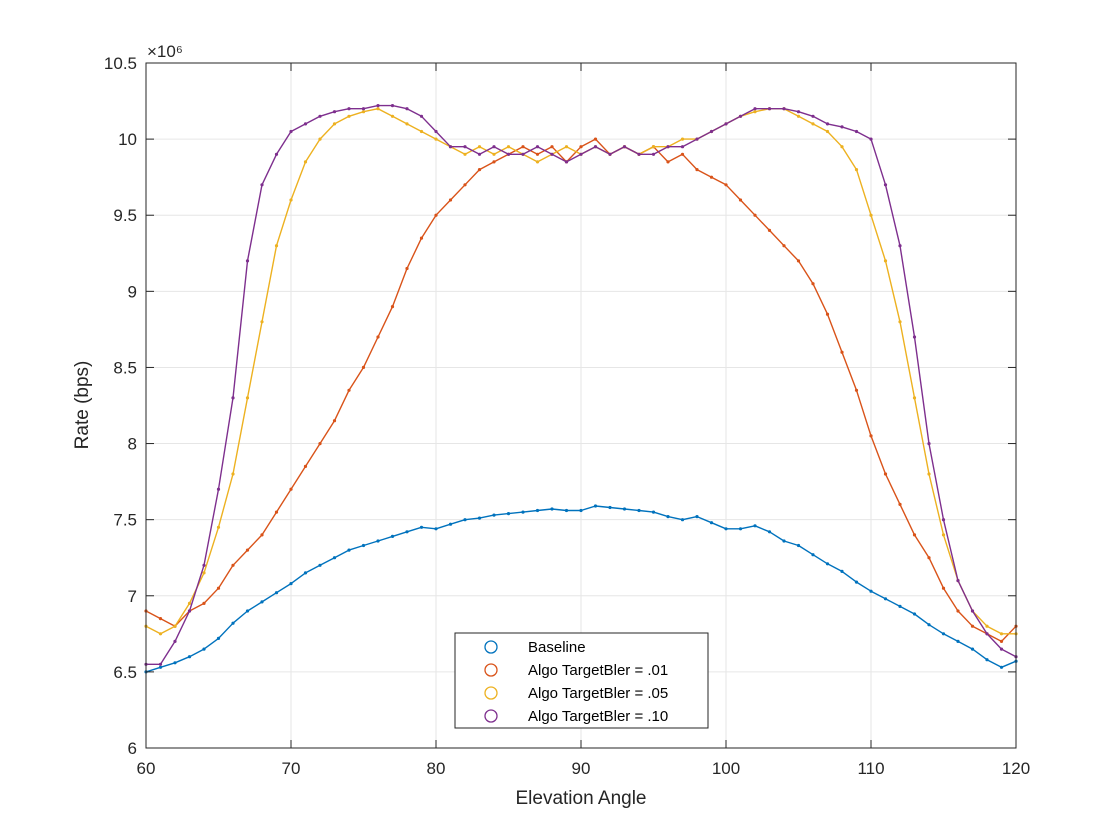 The image size is (1120, 840). Describe the element at coordinates (132, 444) in the screenshot. I see `y-tick-label: 8` at that location.